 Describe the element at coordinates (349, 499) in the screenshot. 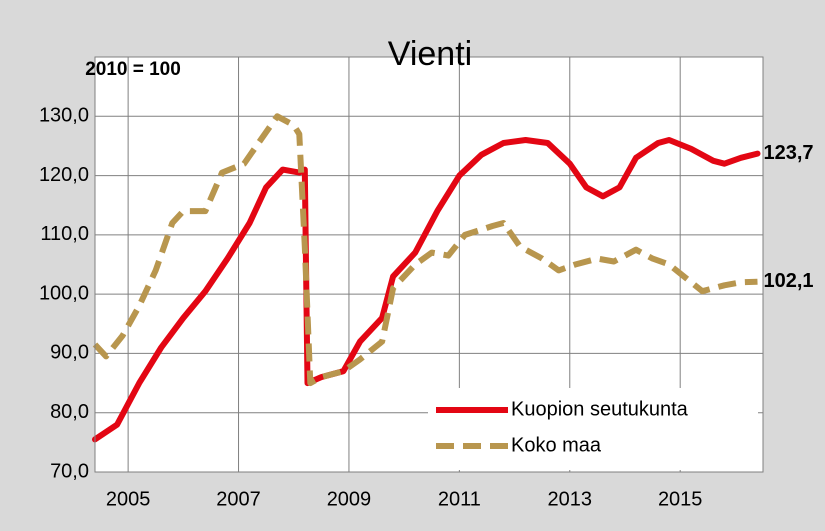

I see `x-tick-label: 2009` at that location.